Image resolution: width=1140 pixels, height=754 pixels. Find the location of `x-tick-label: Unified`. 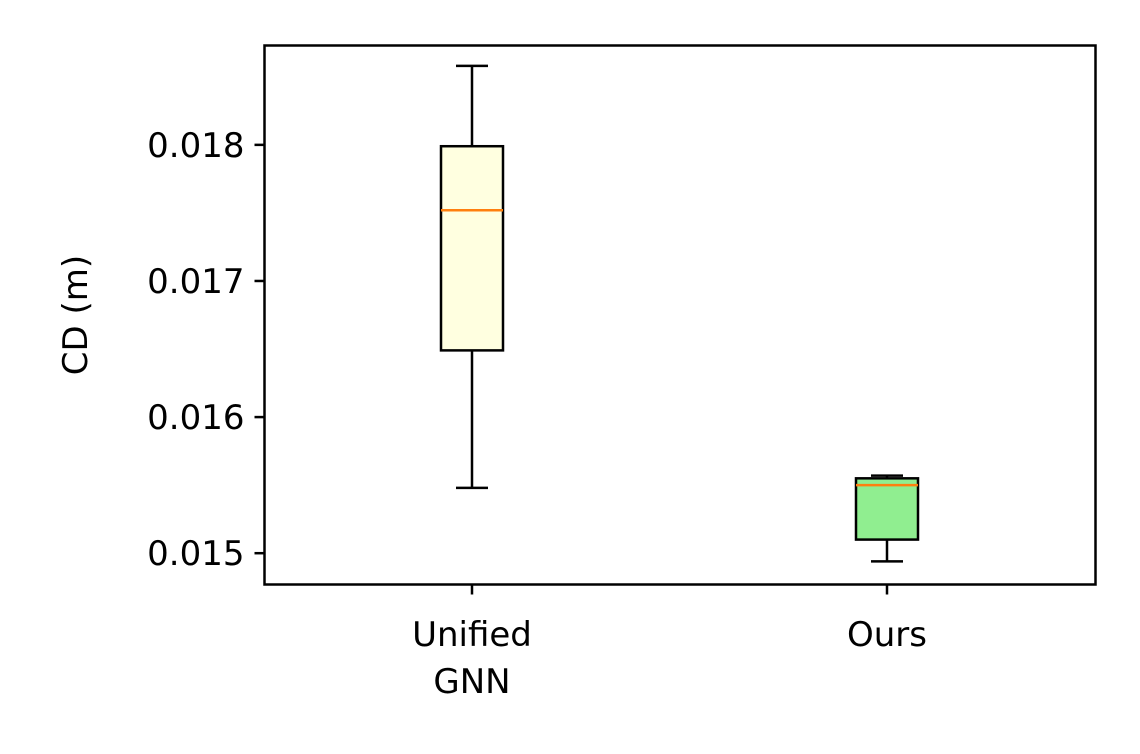

x-tick-label: Unified is located at coordinates (472, 635).